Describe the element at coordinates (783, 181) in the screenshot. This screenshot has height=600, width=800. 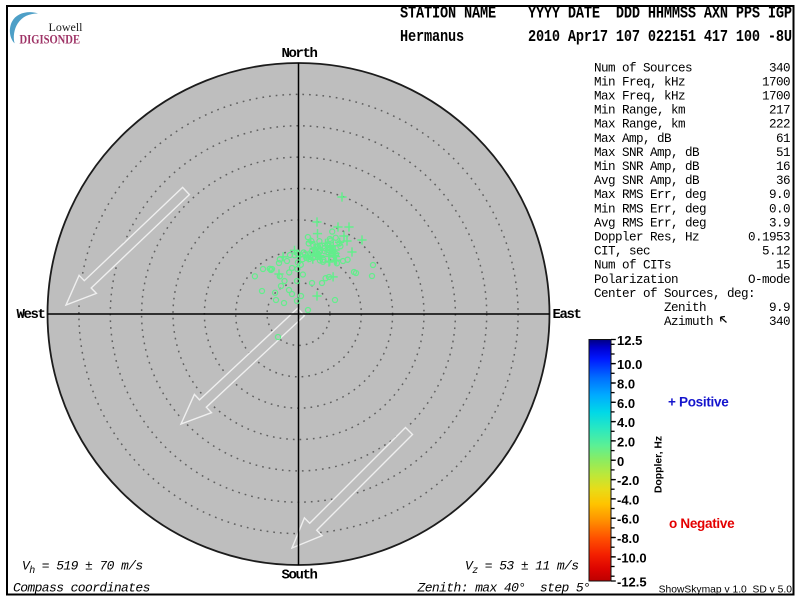
I see `svg-text: 36` at that location.